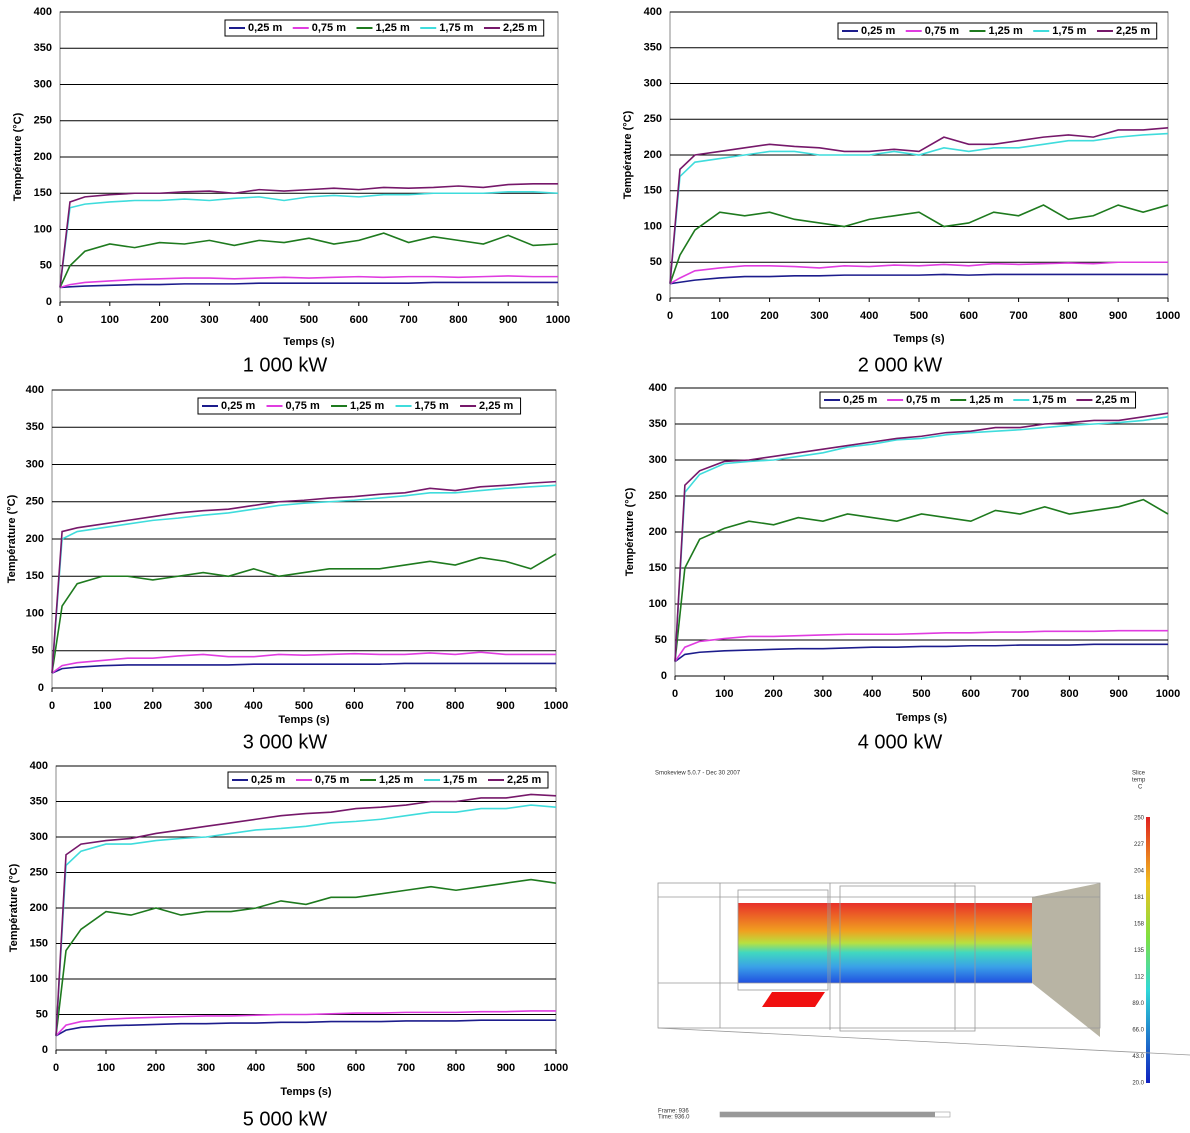  I want to click on colorbar-label: 158, so click(1139, 925).